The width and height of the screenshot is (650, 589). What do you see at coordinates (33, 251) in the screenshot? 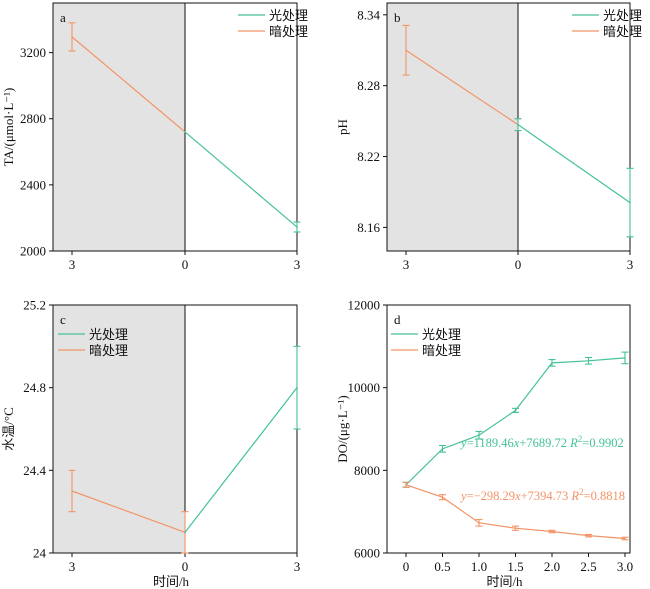
I see `y-tick-label: 2000` at bounding box center [33, 251].